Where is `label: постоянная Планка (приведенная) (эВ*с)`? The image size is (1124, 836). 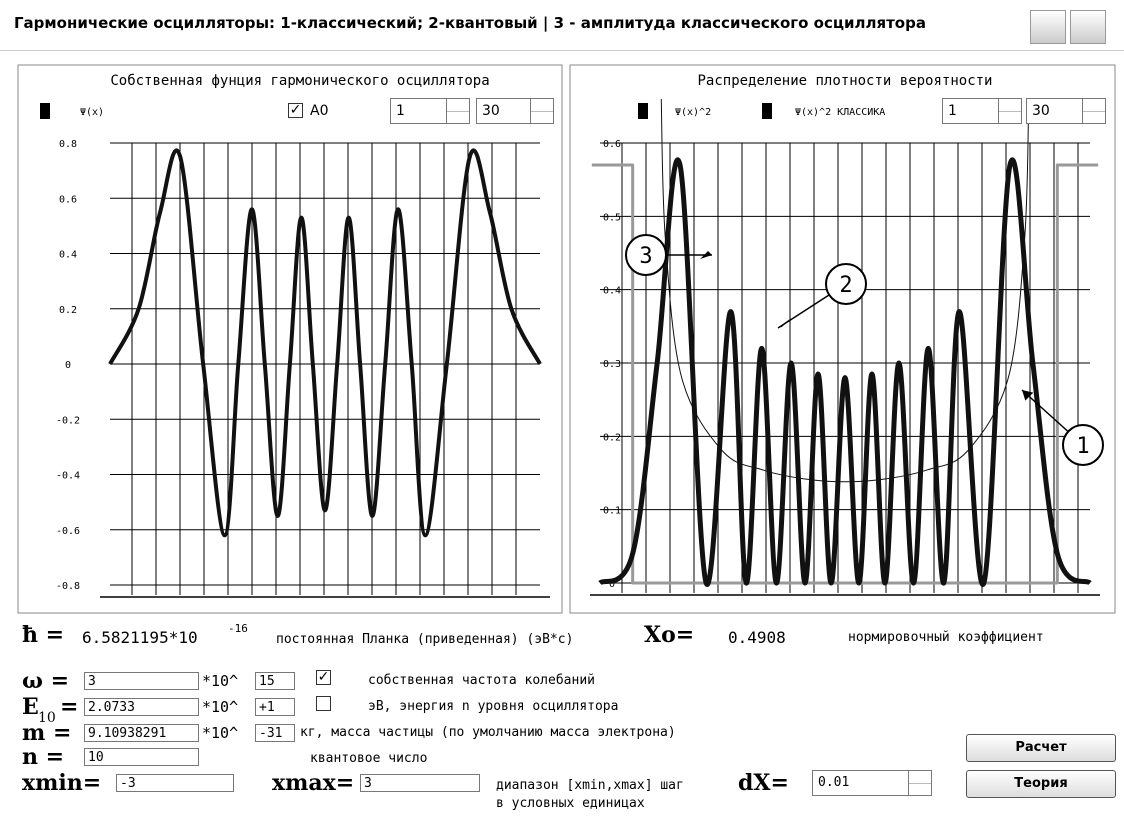 label: постоянная Планка (приведенная) (эВ*с) is located at coordinates (425, 639).